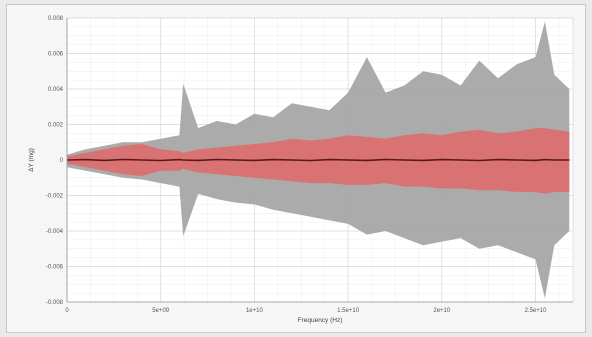 The image size is (592, 337). I want to click on y-tick-label: -0.002, so click(55, 197).